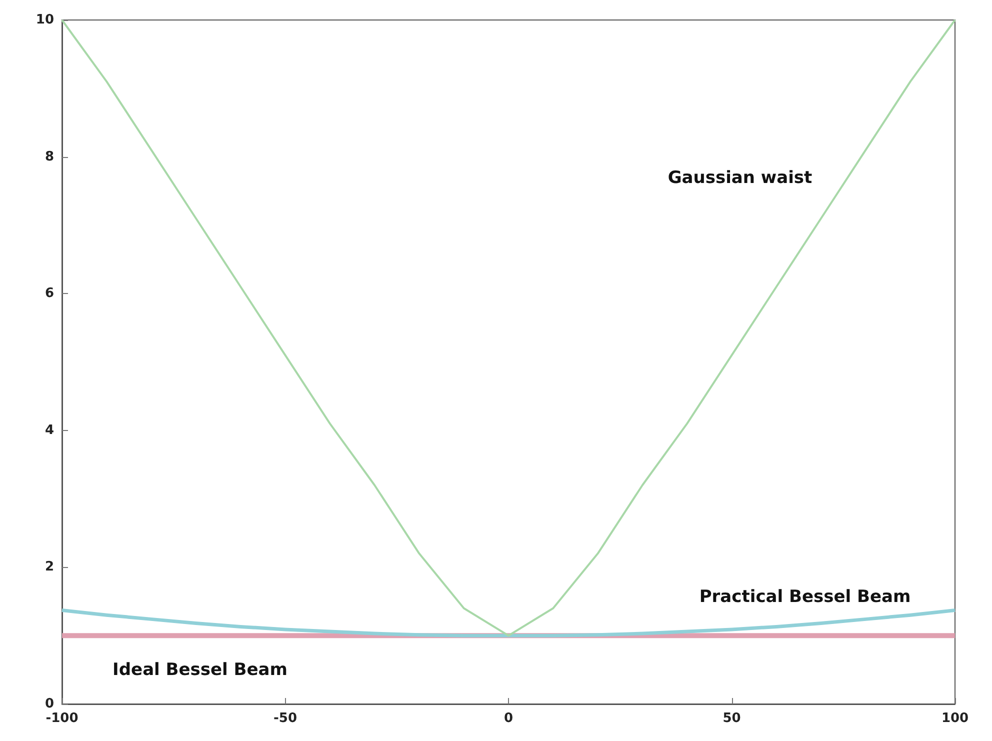 The height and width of the screenshot is (741, 992). What do you see at coordinates (49, 156) in the screenshot?
I see `y-tick-label: 8` at bounding box center [49, 156].